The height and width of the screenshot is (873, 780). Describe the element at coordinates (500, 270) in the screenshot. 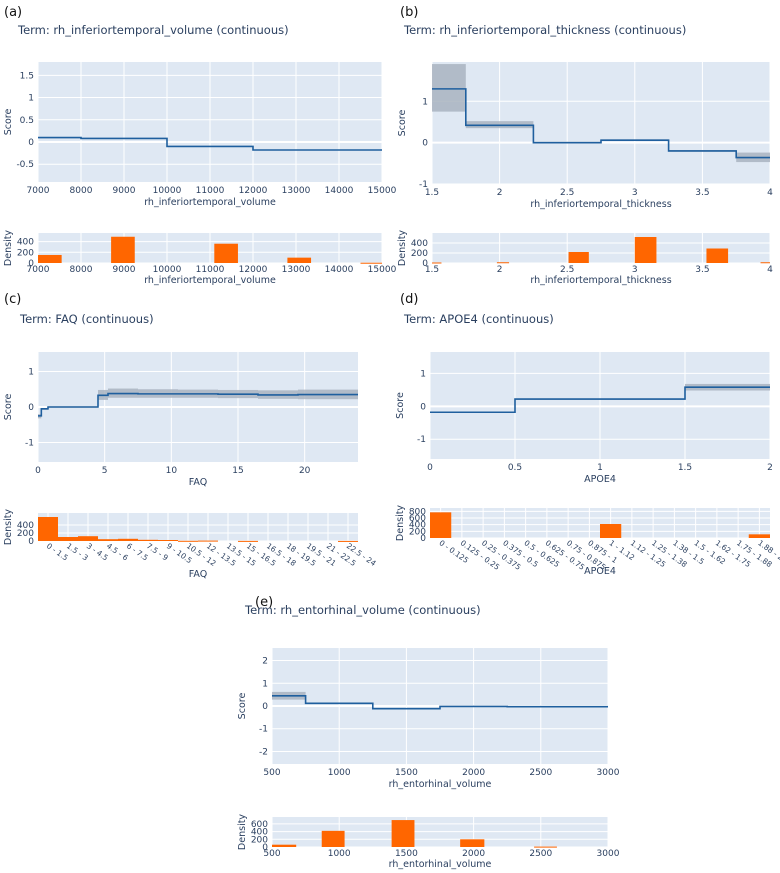

I see `x-tick-label: 2` at that location.